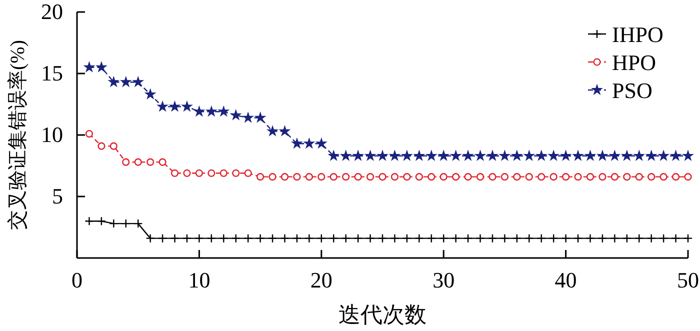  Describe the element at coordinates (18, 135) in the screenshot. I see `y-axis-title: 交叉验证集错误率(%)` at that location.